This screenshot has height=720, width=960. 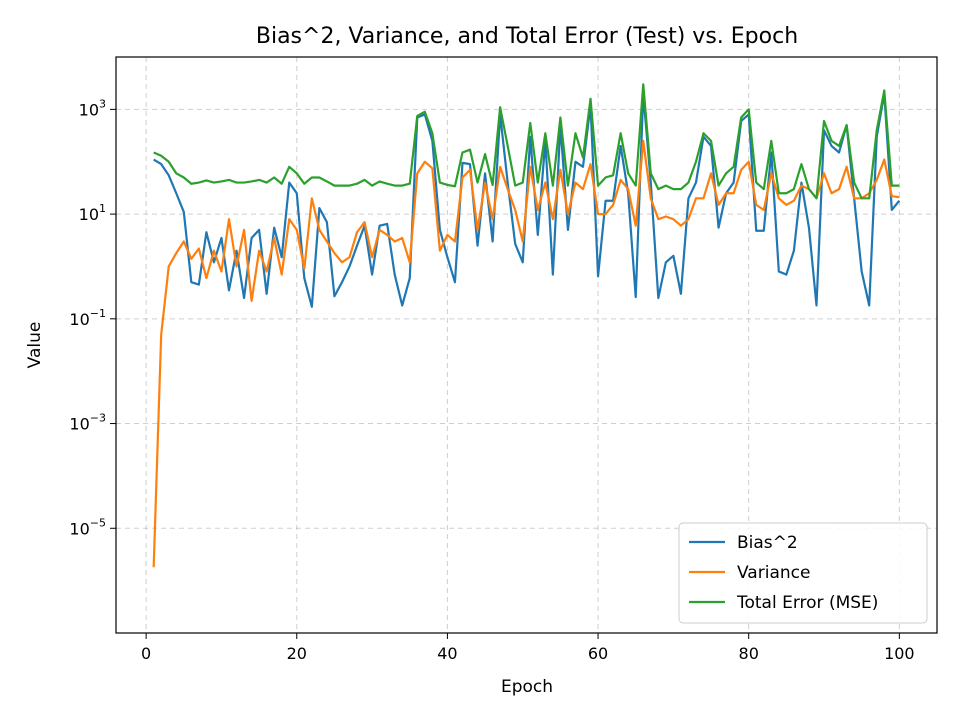 What do you see at coordinates (87, 527) in the screenshot?
I see `y-tick-label: 10⁻⁵` at bounding box center [87, 527].